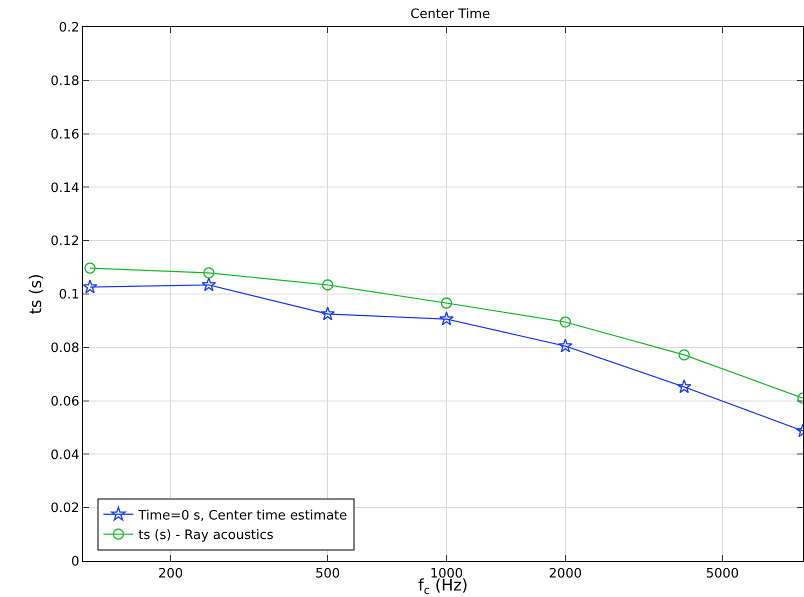  What do you see at coordinates (65, 508) in the screenshot?
I see `y-tick-label: 0.02` at bounding box center [65, 508].